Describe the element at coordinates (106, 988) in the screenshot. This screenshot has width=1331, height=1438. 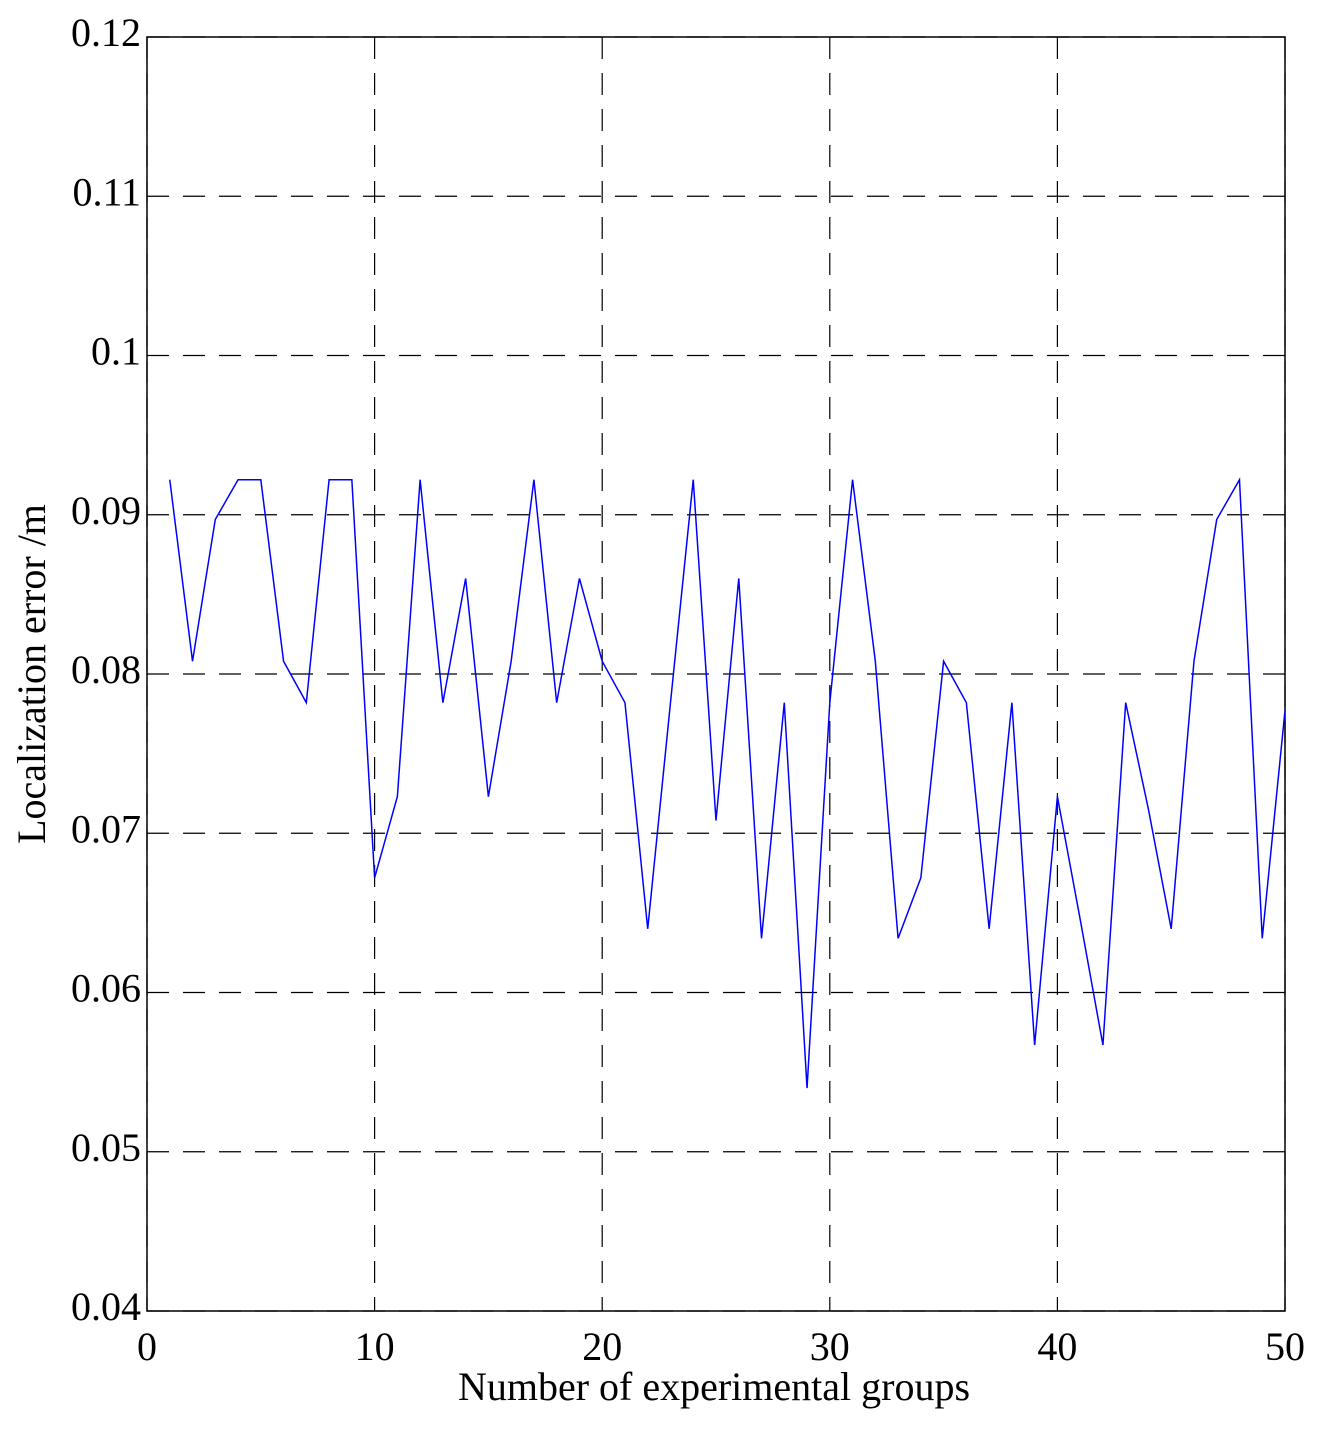
I see `y-tick-label: 0.06` at that location.